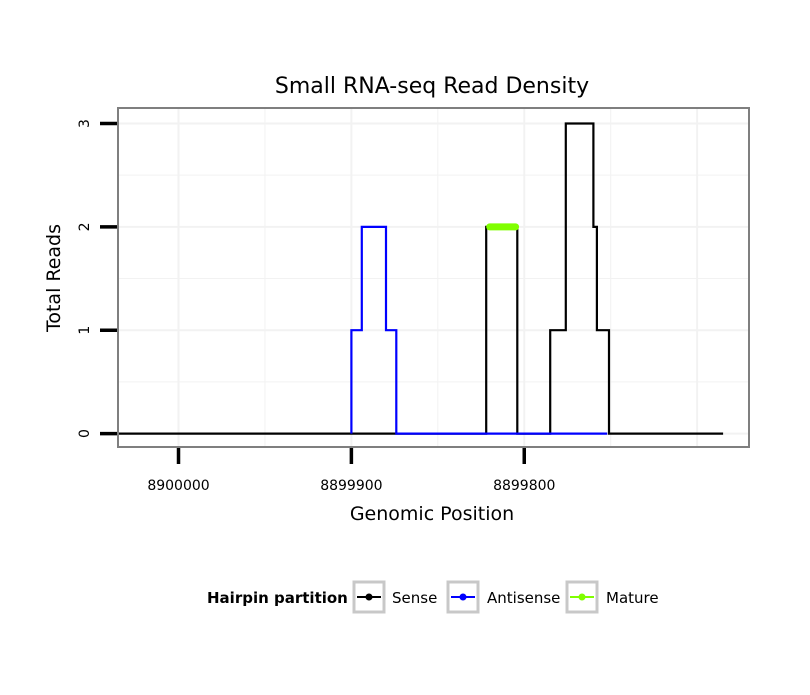 The width and height of the screenshot is (810, 695). Describe the element at coordinates (523, 598) in the screenshot. I see `legend-label-antisense: Antisense` at that location.